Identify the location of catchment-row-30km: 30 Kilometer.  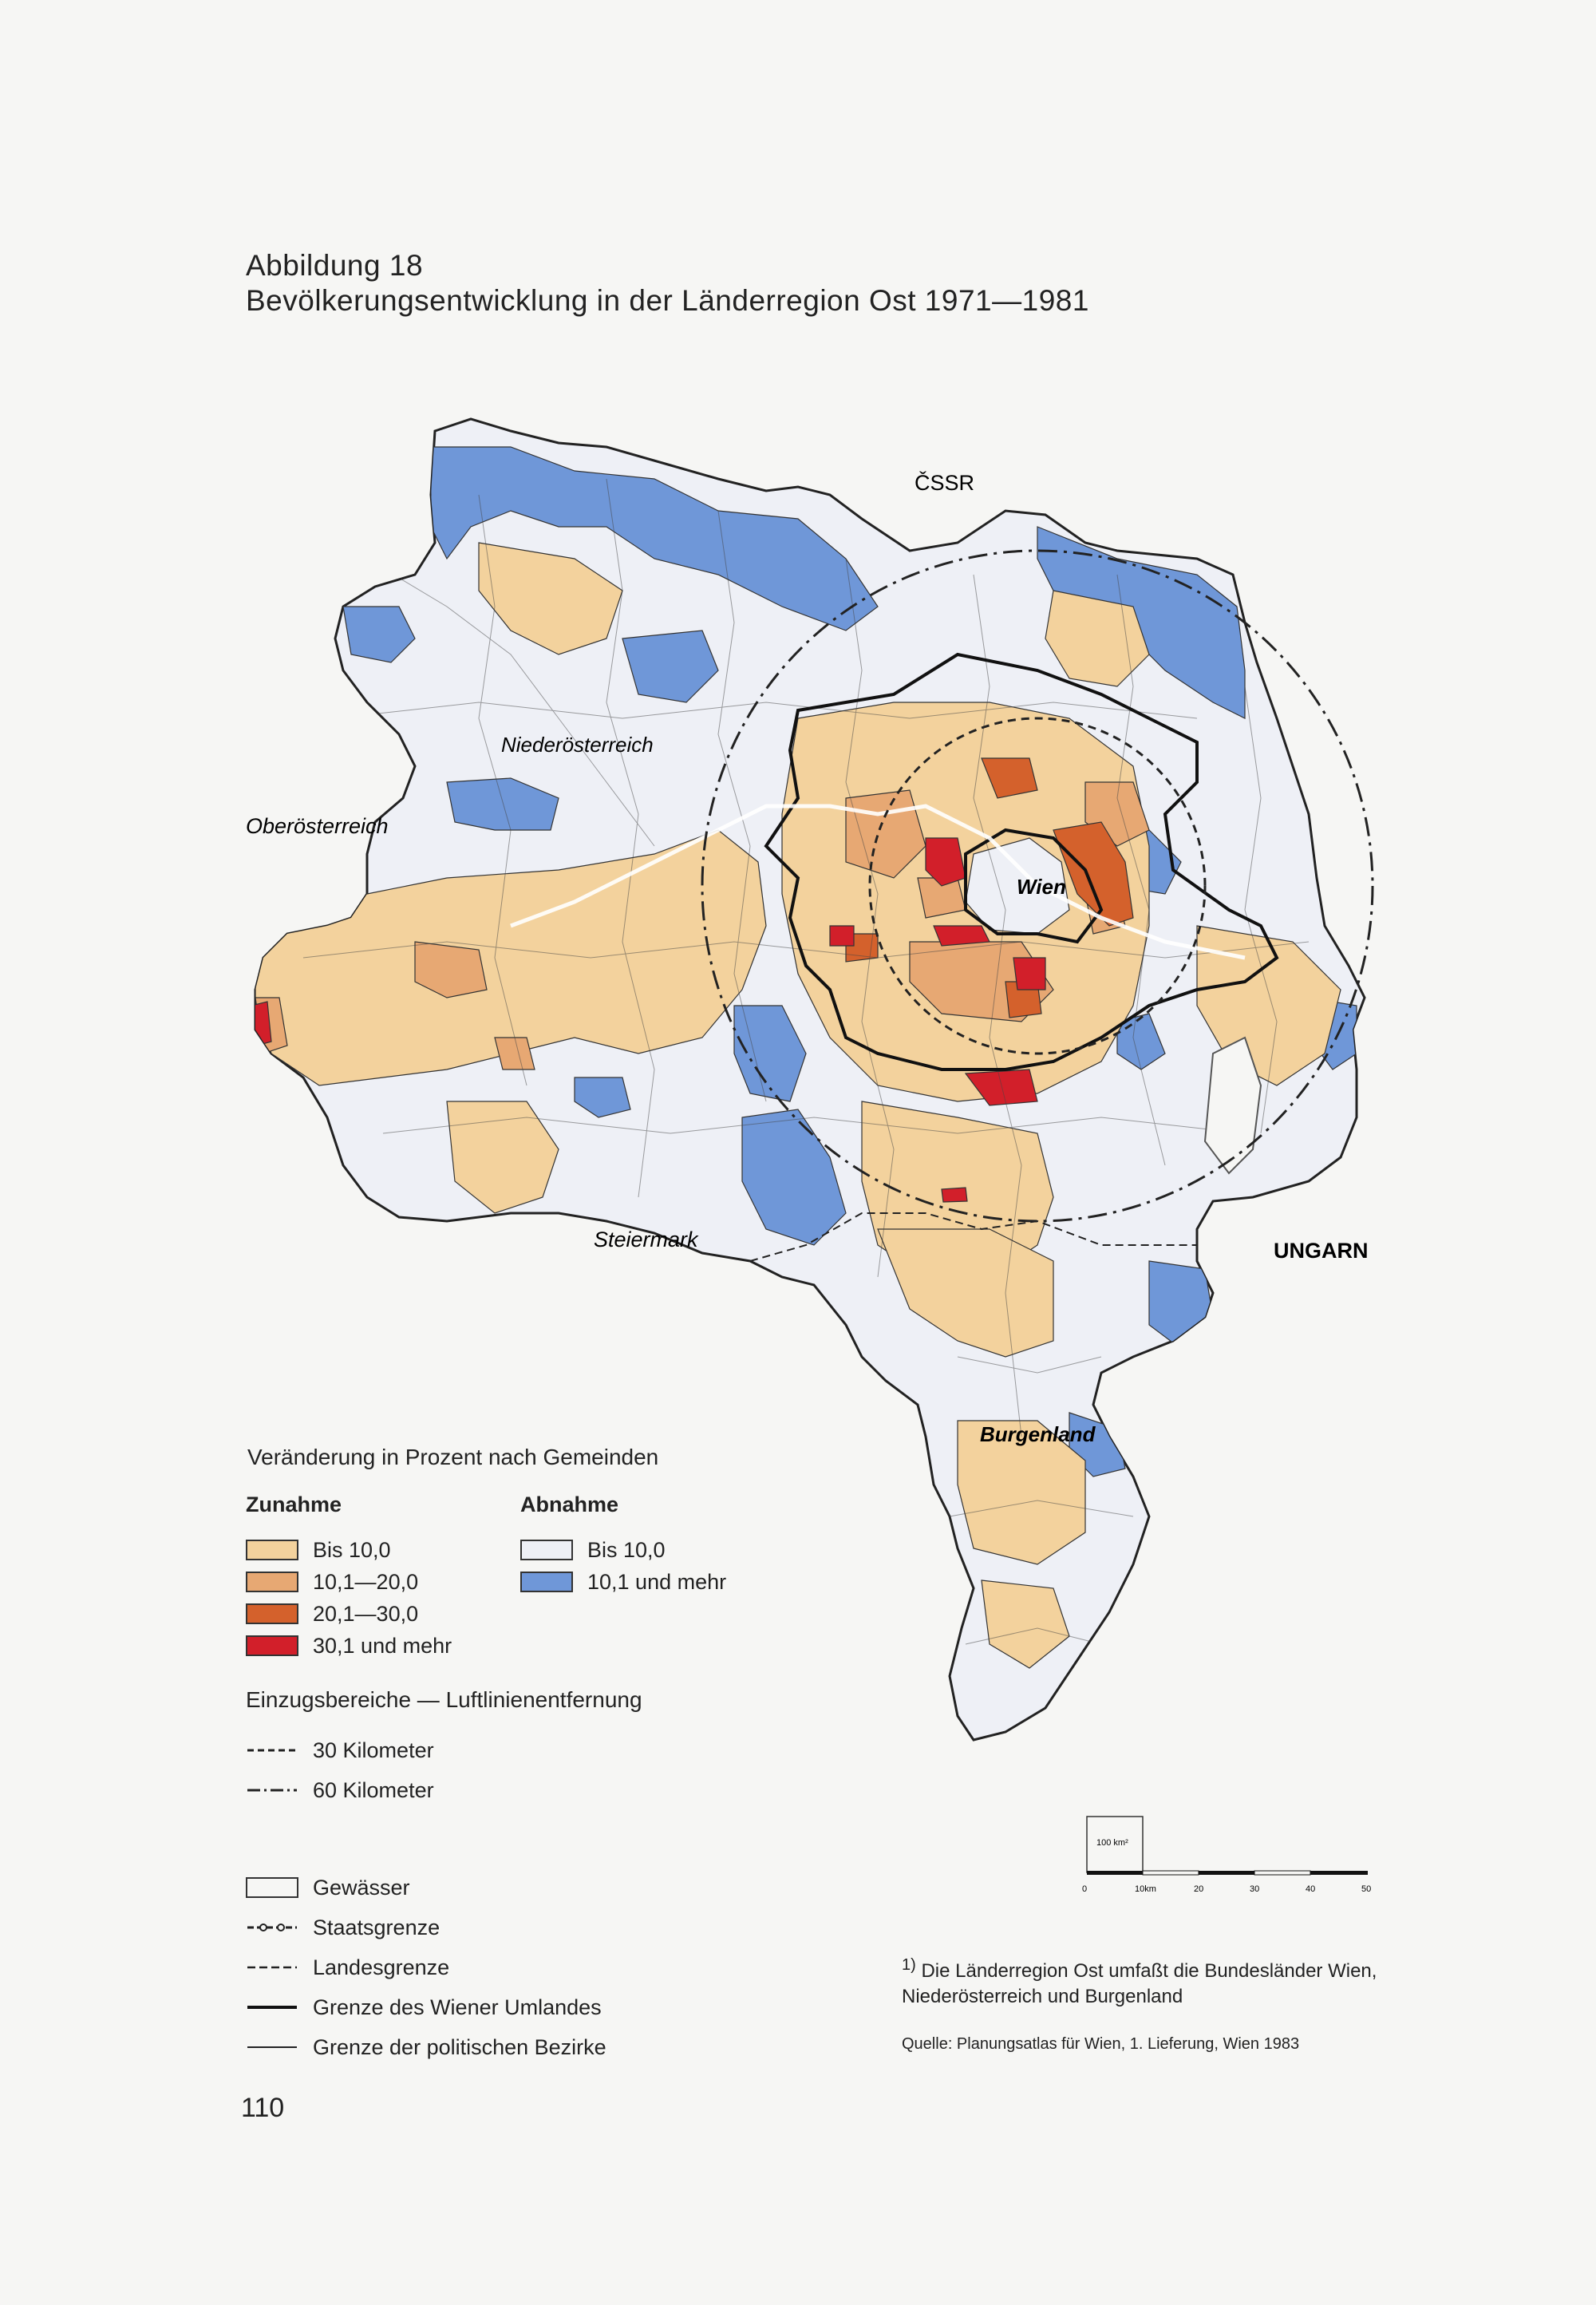
(340, 1750).